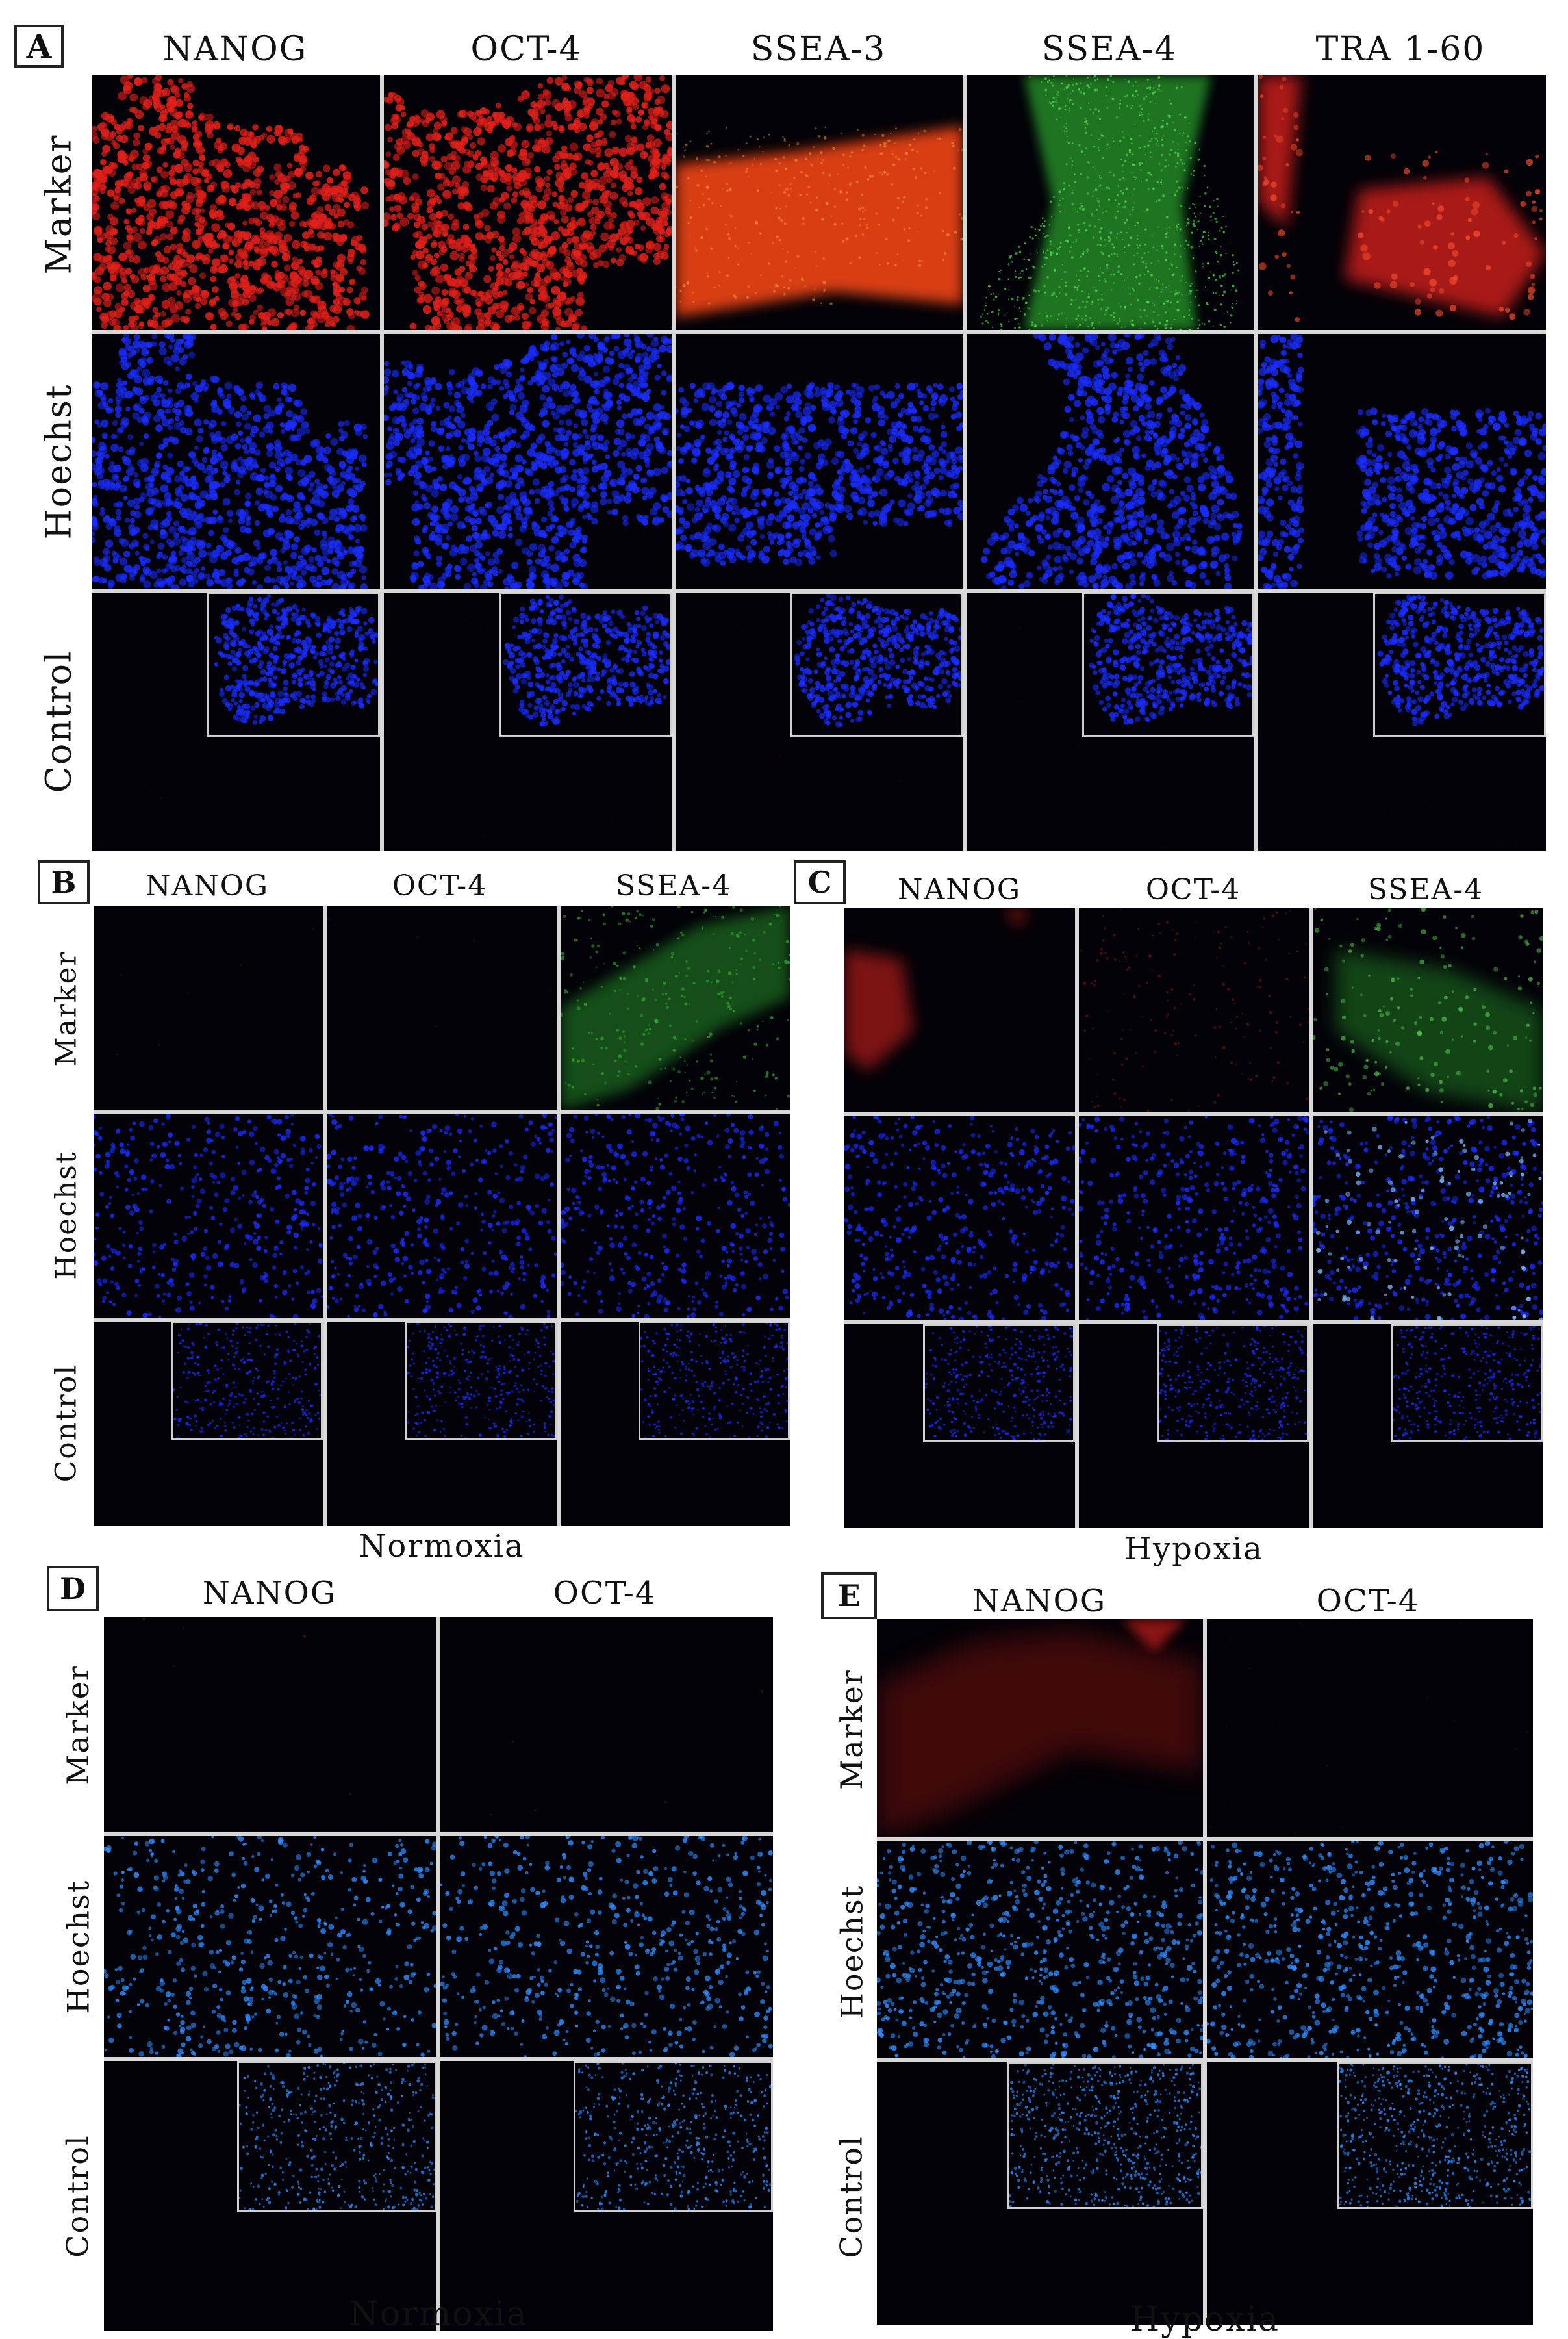  What do you see at coordinates (851, 1952) in the screenshot?
I see `panel-e-row-hoechst: Hoechst` at bounding box center [851, 1952].